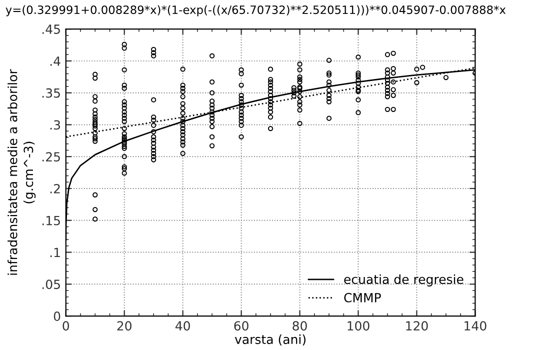 The image size is (540, 350). Describe the element at coordinates (182, 326) in the screenshot. I see `x-tick-label: 40` at that location.